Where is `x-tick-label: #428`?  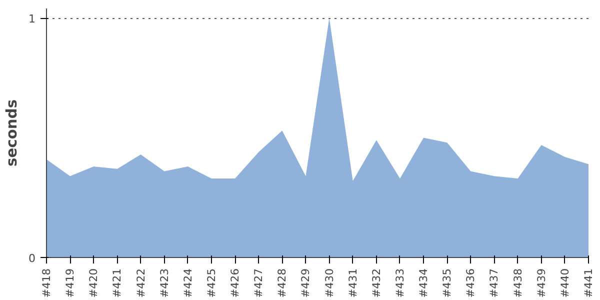 x-tick-label: #428 is located at coordinates (282, 283).